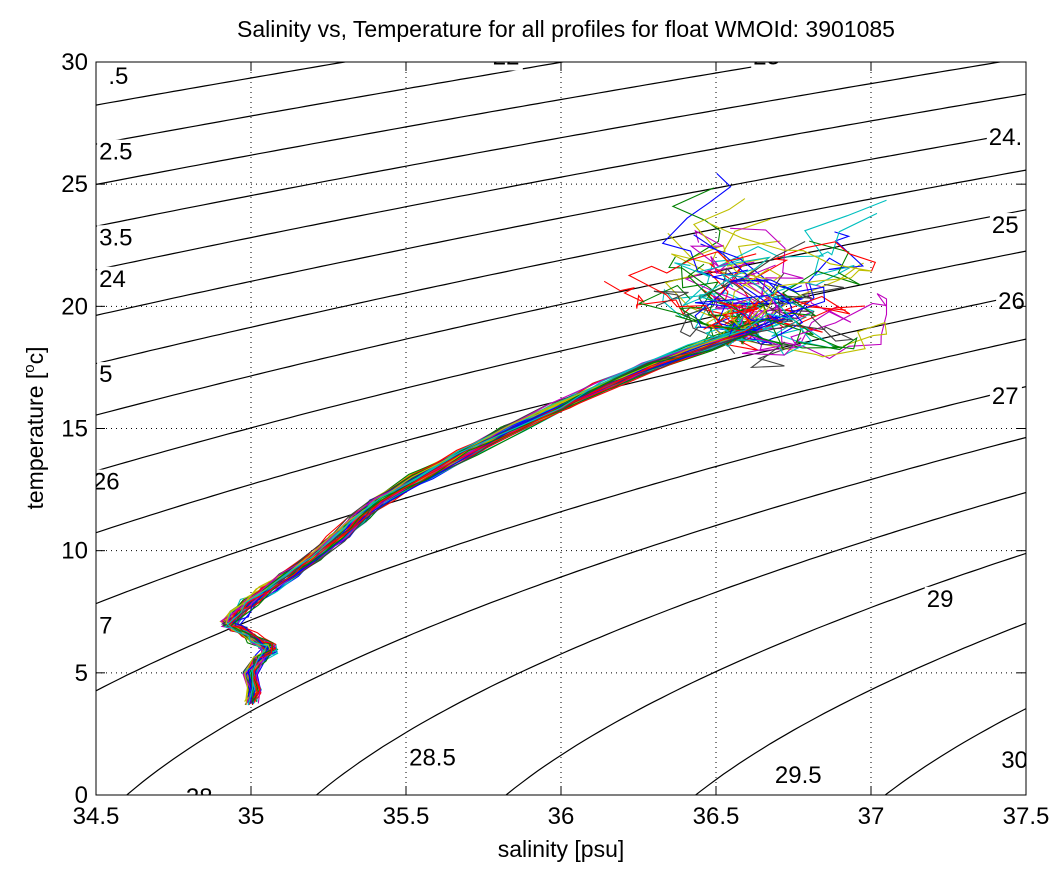 The image size is (1060, 871). What do you see at coordinates (81, 795) in the screenshot?
I see `y-tick-label: 0` at bounding box center [81, 795].